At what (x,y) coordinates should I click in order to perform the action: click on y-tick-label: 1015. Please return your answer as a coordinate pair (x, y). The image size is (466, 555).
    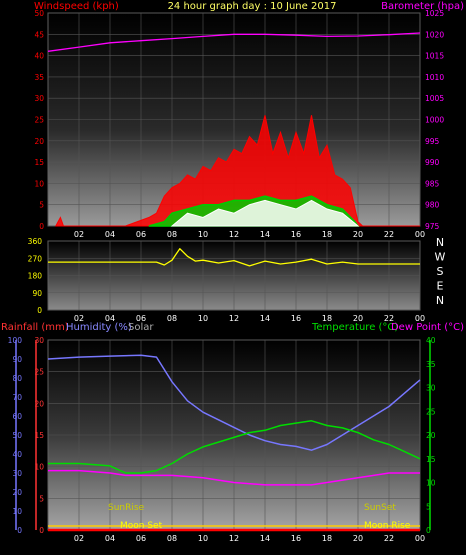
    Looking at the image, I should click on (434, 56).